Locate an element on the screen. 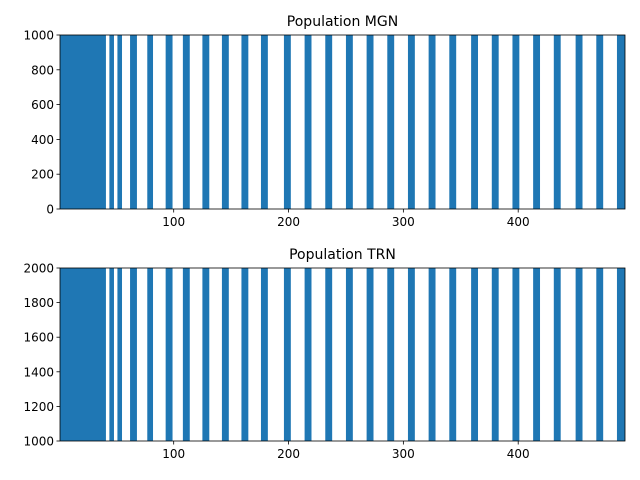 This screenshot has height=480, width=640. mgn-y-tick-label: 0 is located at coordinates (50, 210).